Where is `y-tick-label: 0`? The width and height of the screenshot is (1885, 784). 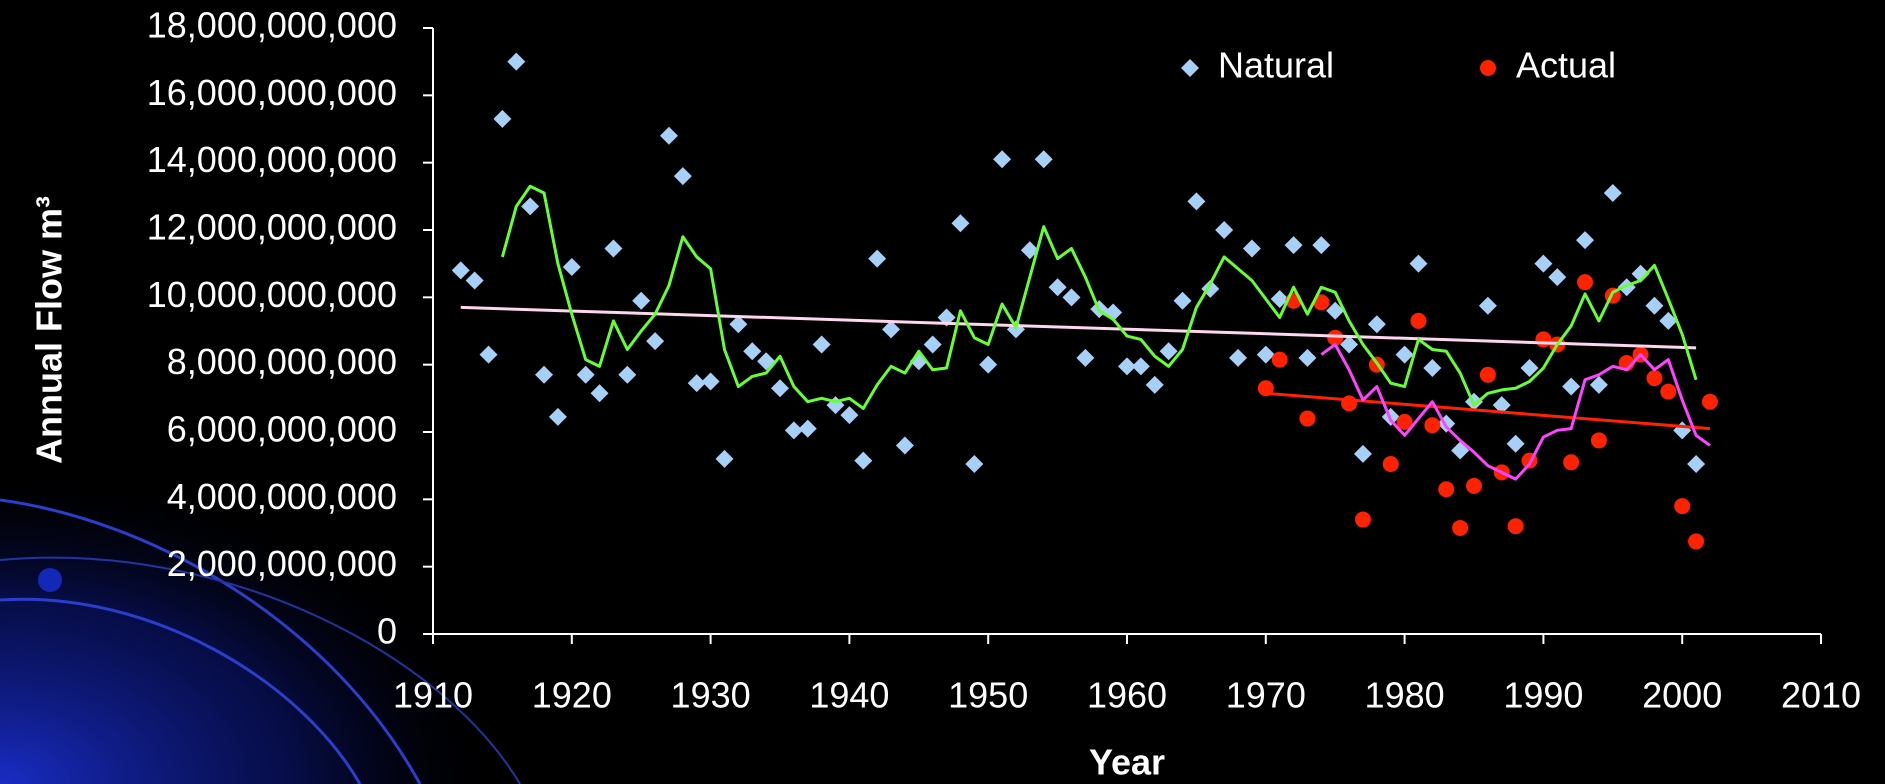
y-tick-label: 0 is located at coordinates (387, 631).